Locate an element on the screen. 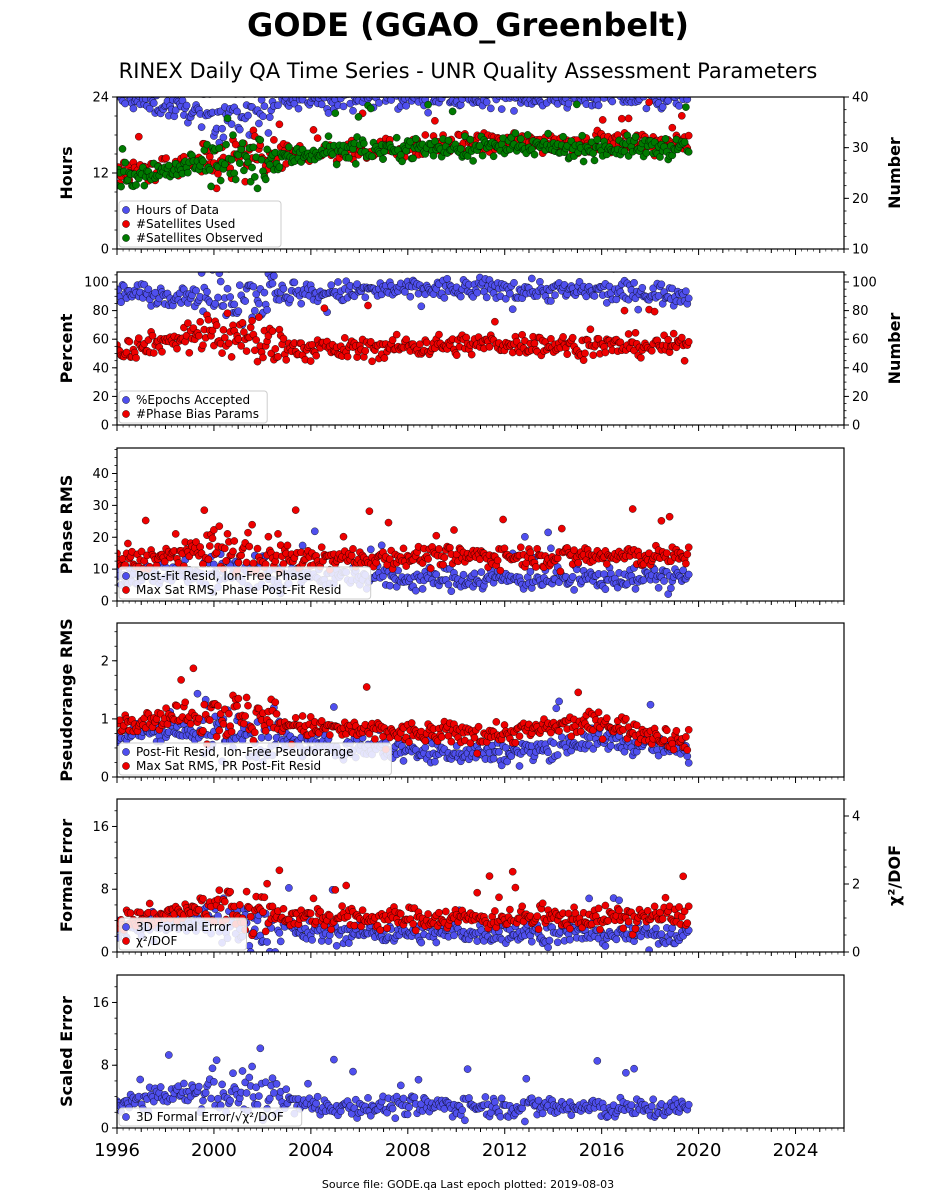  legend-label: Hours of Data is located at coordinates (177, 210).